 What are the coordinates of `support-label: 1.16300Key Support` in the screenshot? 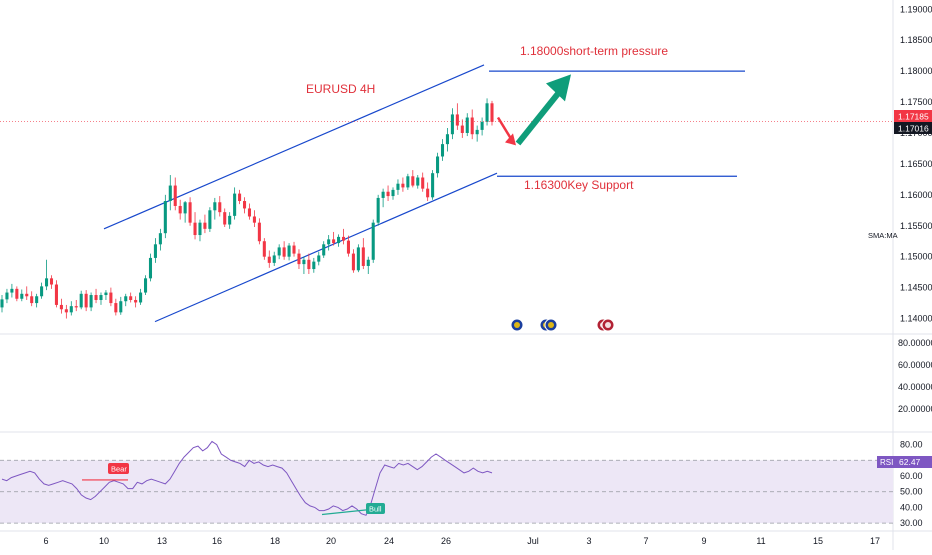 It's located at (579, 185).